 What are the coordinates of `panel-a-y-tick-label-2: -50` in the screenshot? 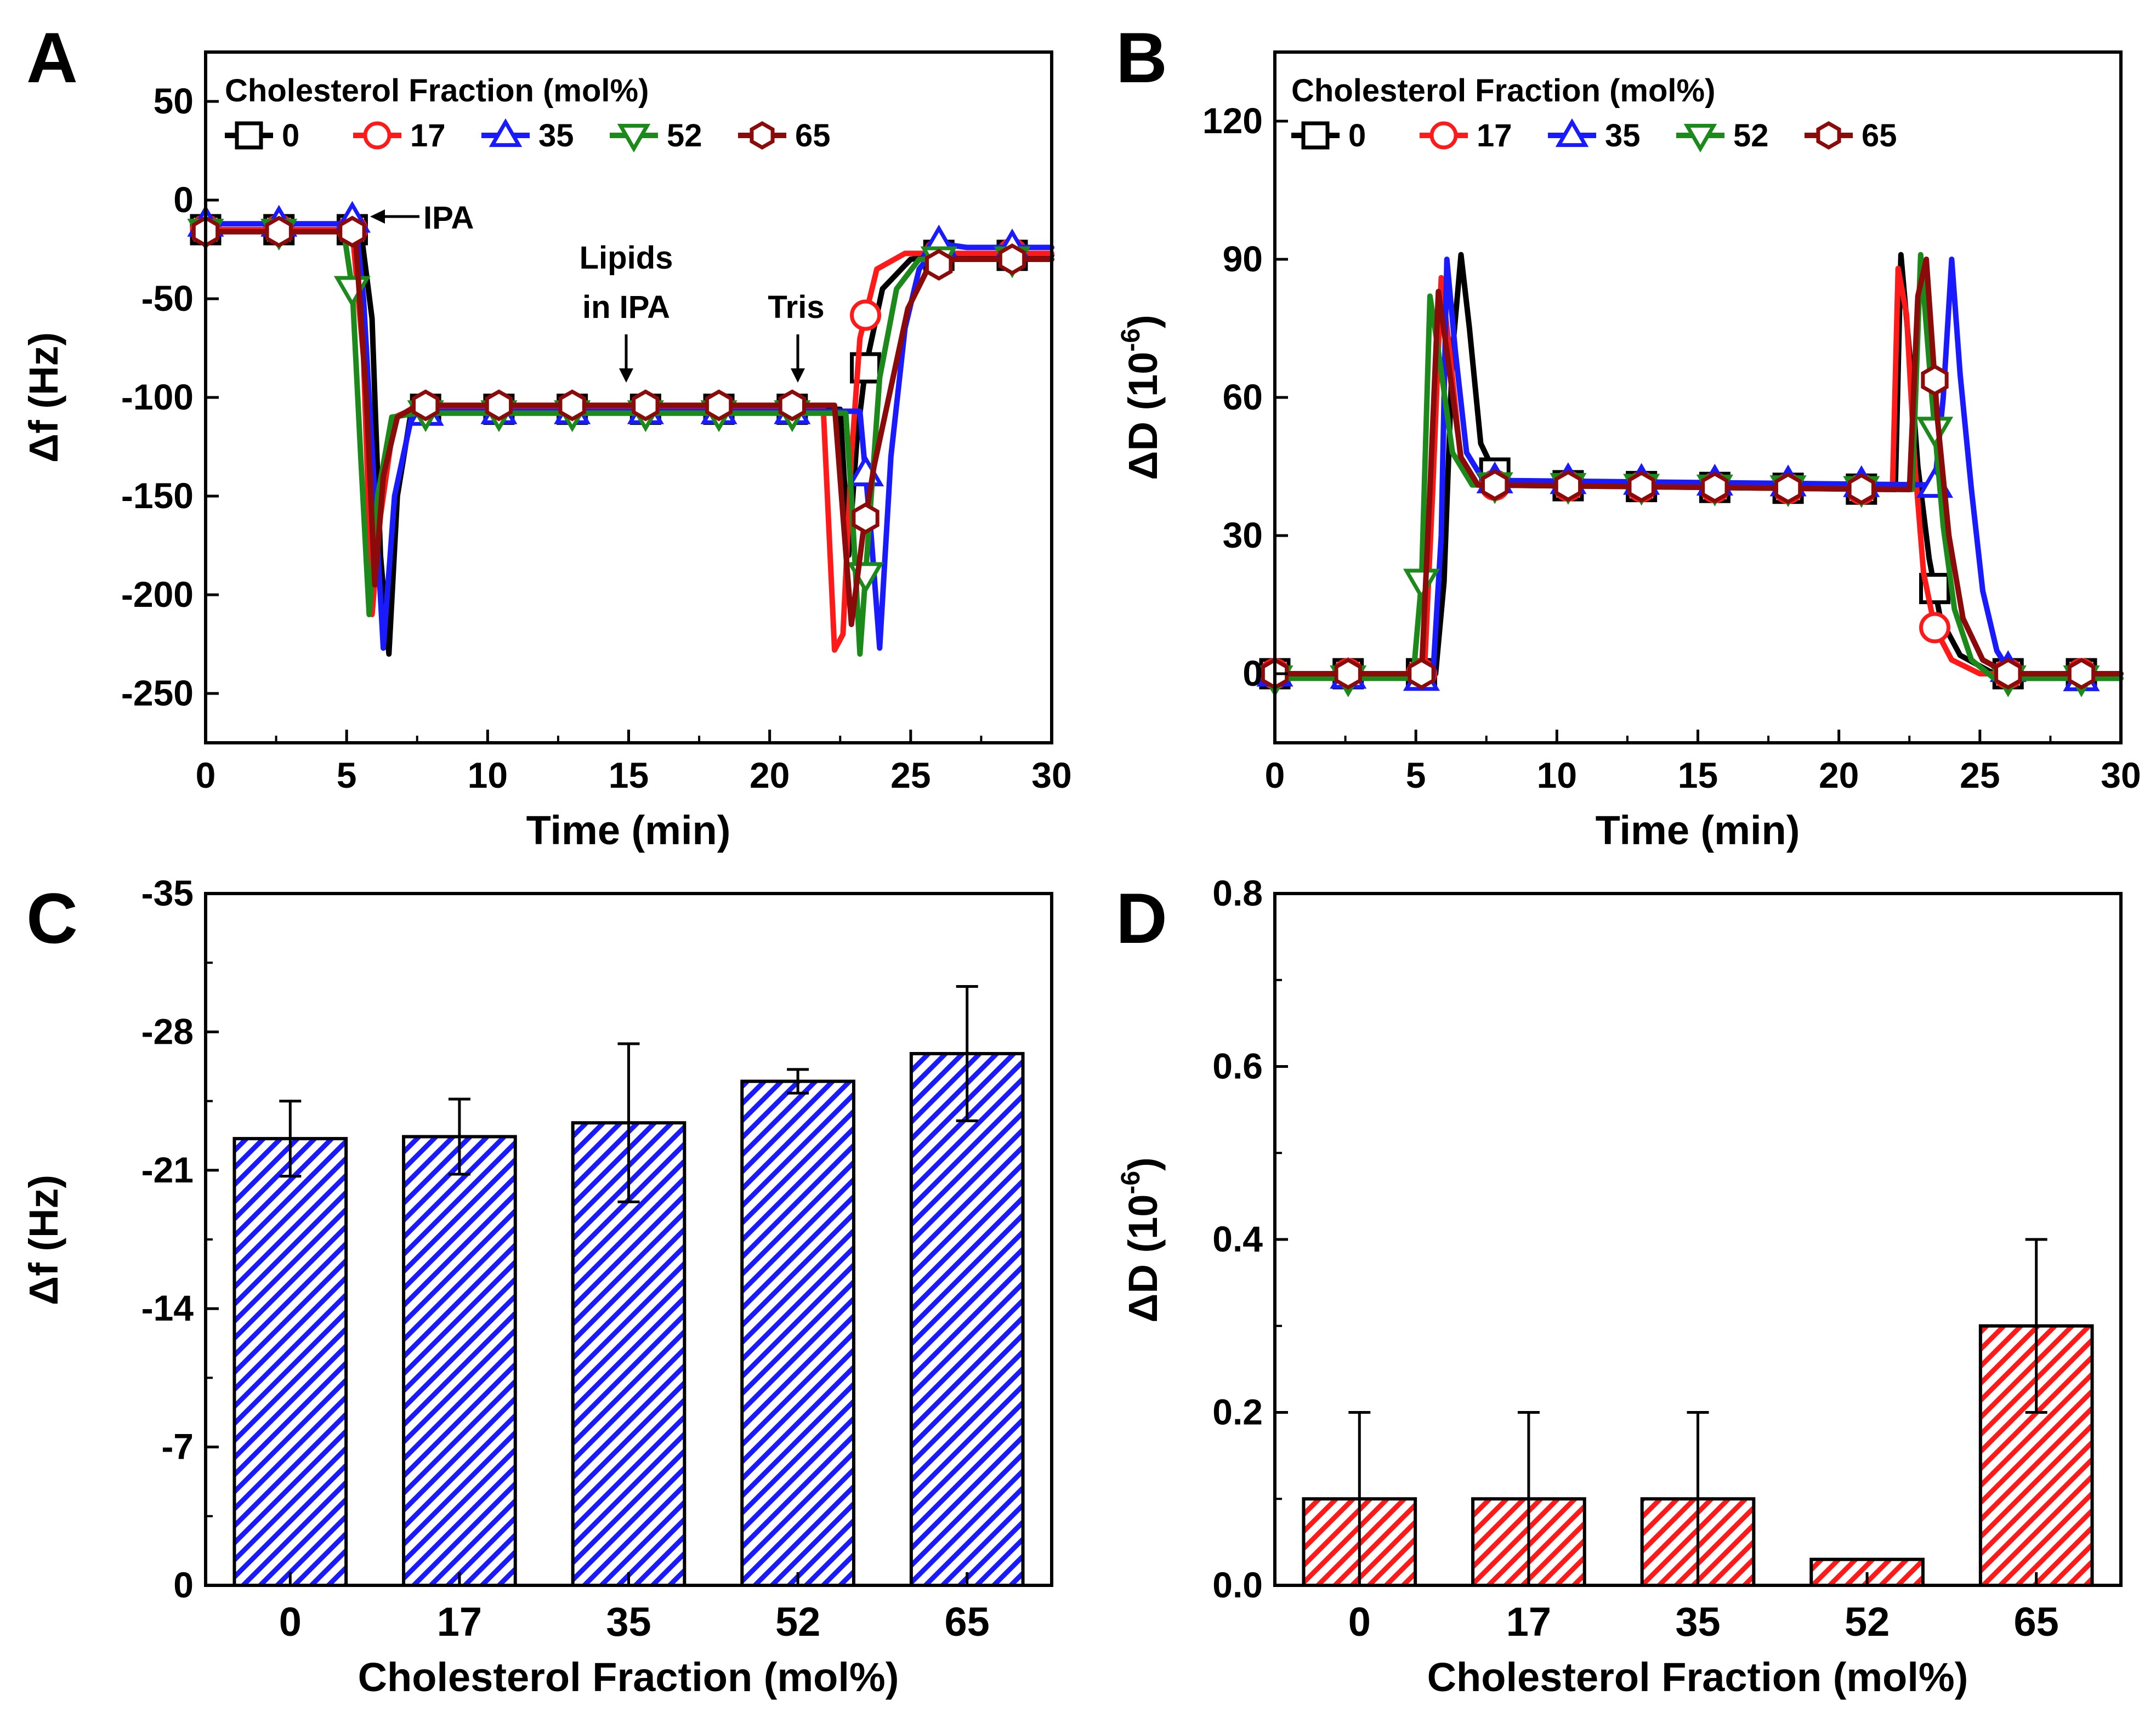 It's located at (167, 298).